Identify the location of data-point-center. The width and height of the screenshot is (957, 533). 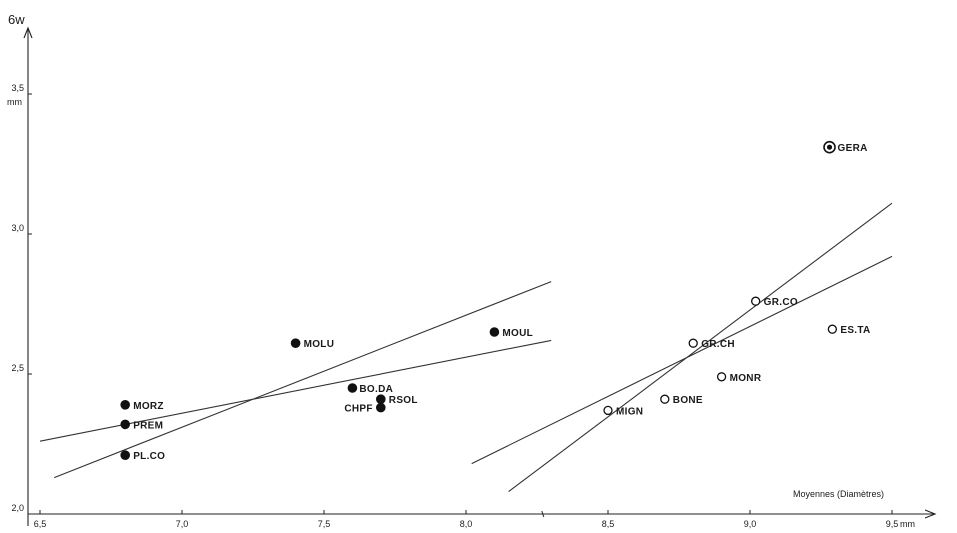
(829, 147).